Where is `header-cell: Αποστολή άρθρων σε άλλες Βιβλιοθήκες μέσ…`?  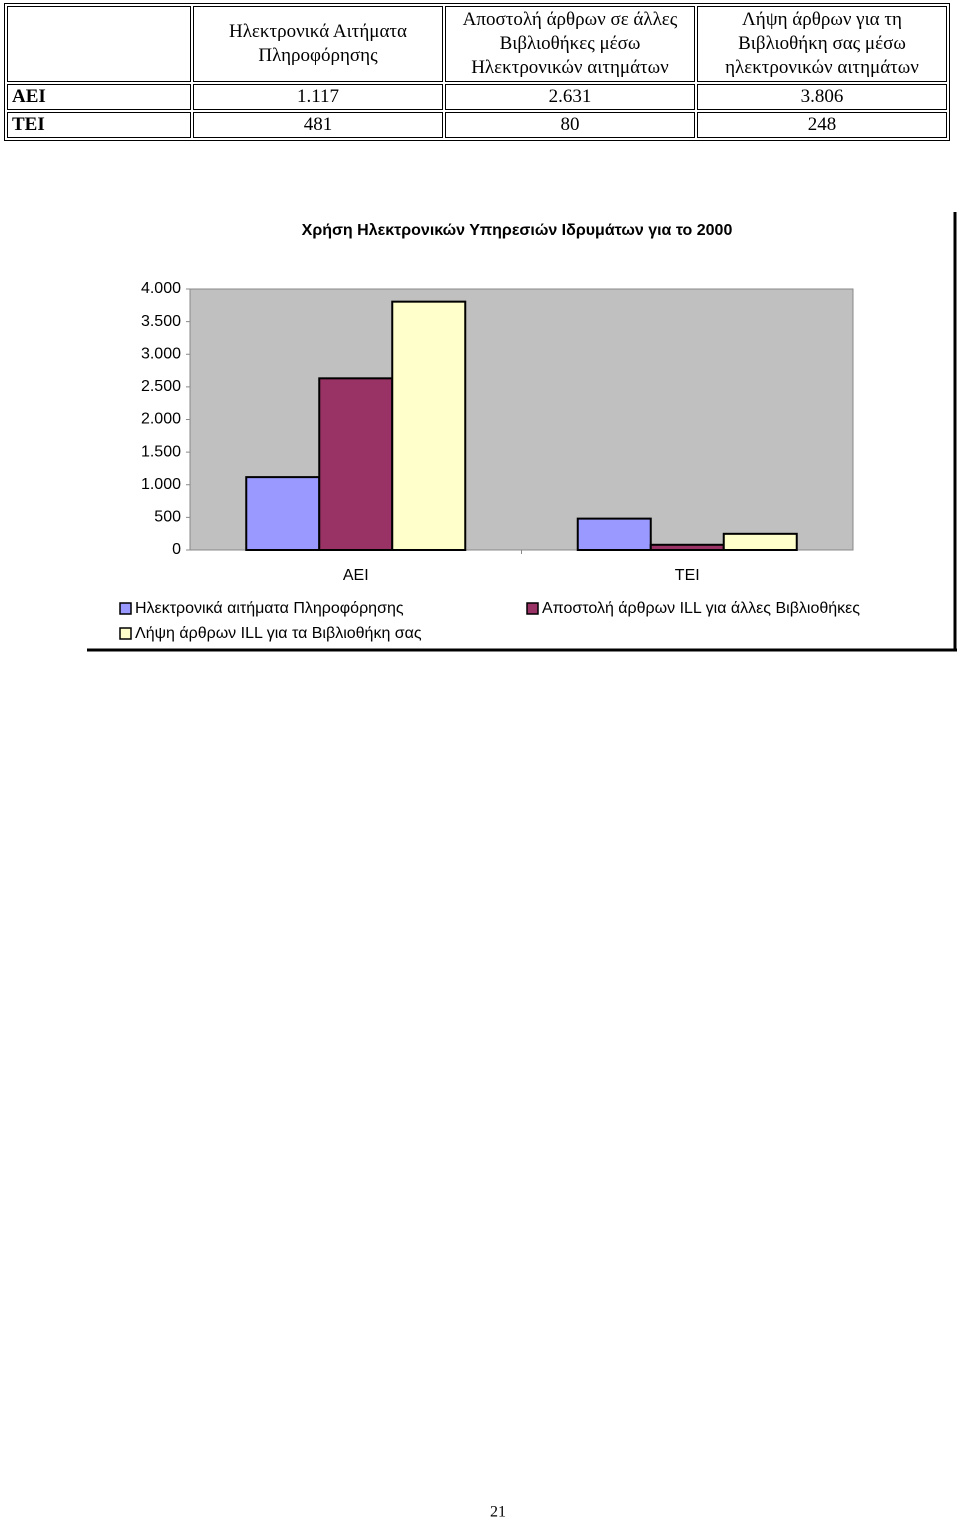
header-cell: Αποστολή άρθρων σε άλλες Βιβλιοθήκες μέσ… is located at coordinates (570, 44).